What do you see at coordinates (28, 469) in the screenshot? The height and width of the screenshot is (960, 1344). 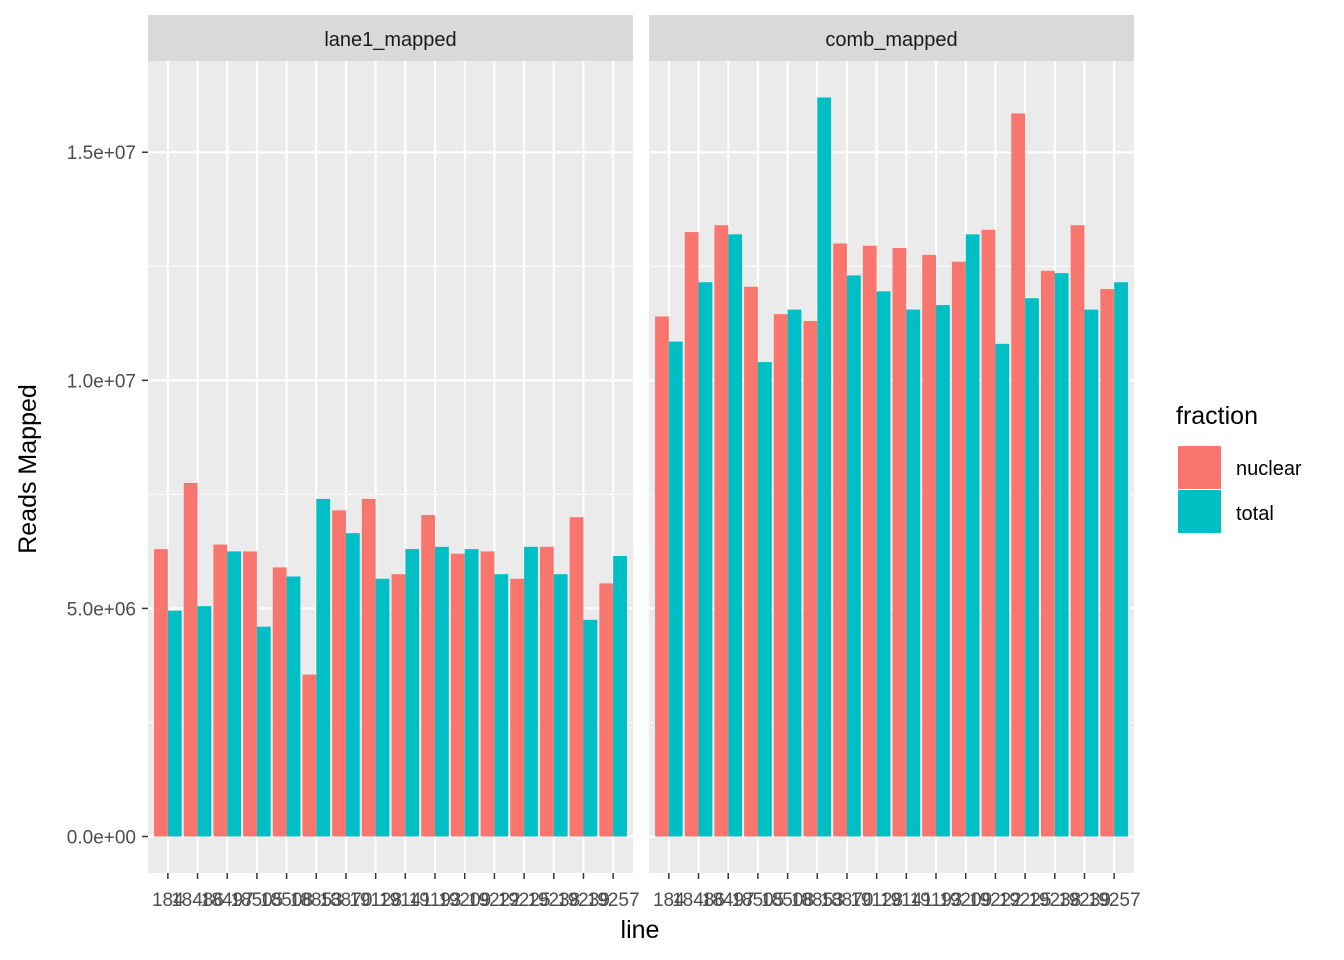 I see `y-axis-title: Reads Mapped` at bounding box center [28, 469].